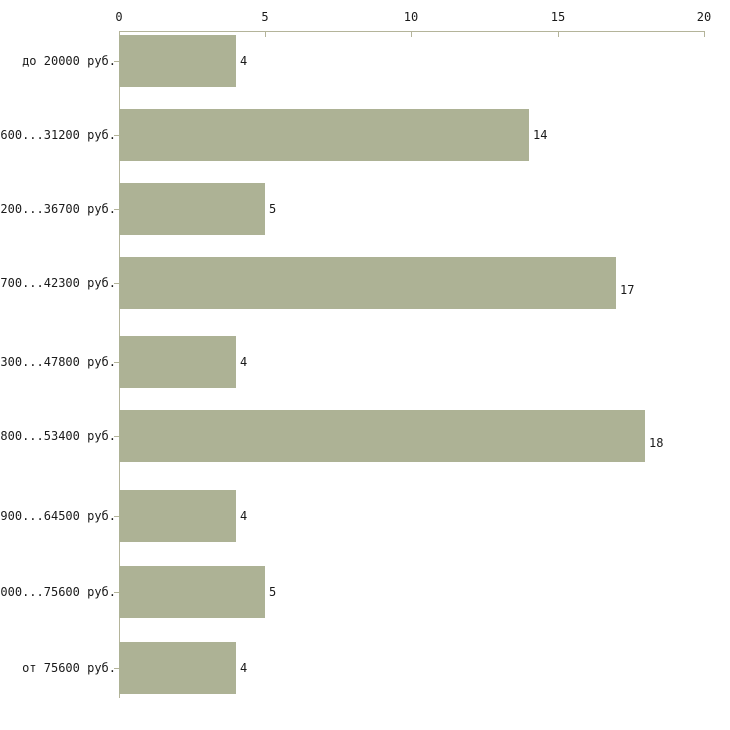 Image resolution: width=730 pixels, height=730 pixels. Describe the element at coordinates (558, 17) in the screenshot. I see `x-tick-label-3: 15` at that location.